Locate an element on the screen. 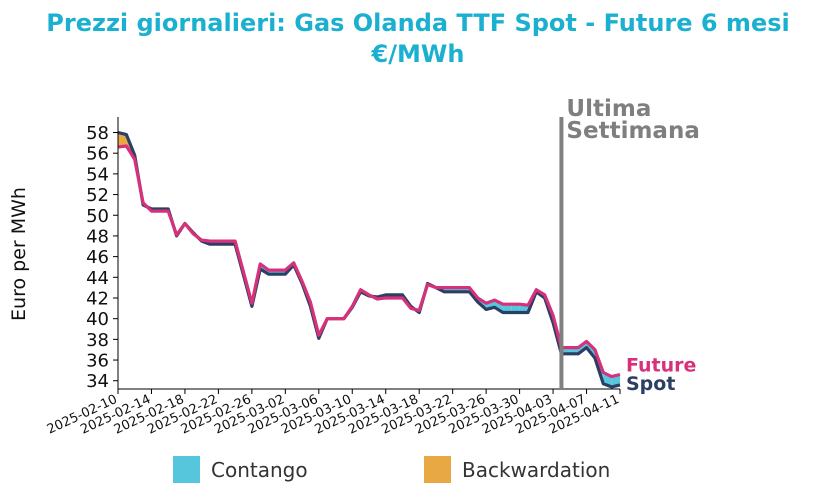 The height and width of the screenshot is (493, 819). y-tick-label: 44 is located at coordinates (97, 278).